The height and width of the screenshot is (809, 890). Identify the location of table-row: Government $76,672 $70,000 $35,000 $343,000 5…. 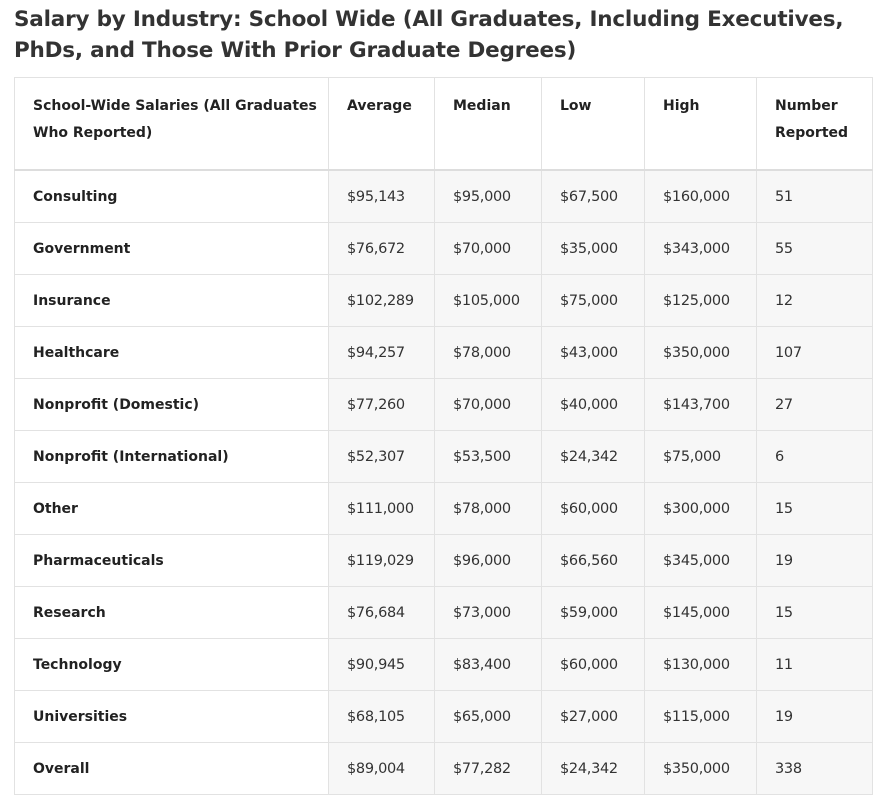
(443, 248).